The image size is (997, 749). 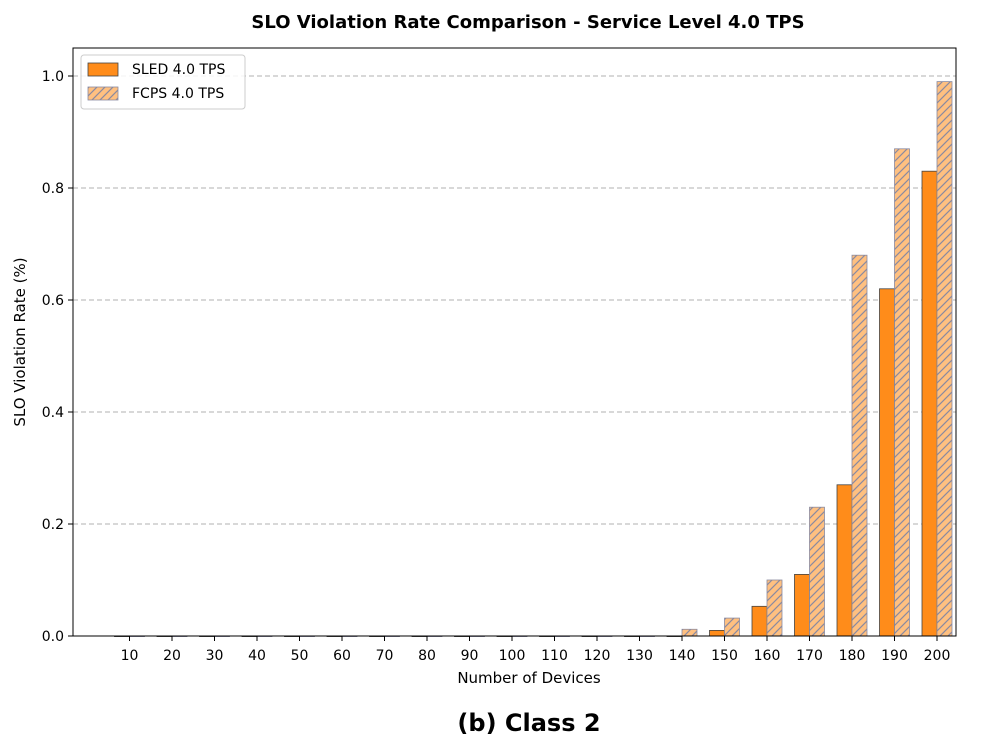 What do you see at coordinates (470, 656) in the screenshot?
I see `x-tick-label: 90` at bounding box center [470, 656].